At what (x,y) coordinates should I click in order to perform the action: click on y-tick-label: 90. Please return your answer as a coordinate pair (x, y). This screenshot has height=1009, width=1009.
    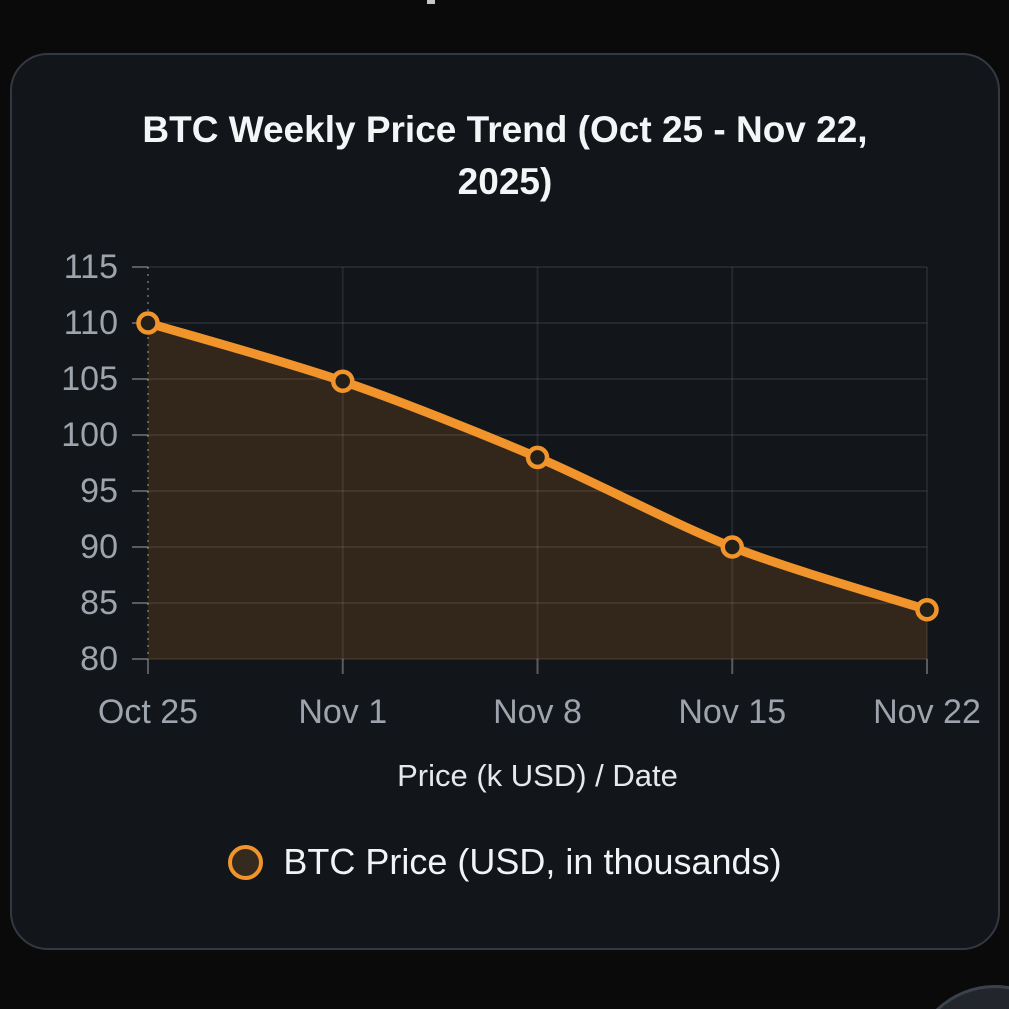
    Looking at the image, I should click on (99, 547).